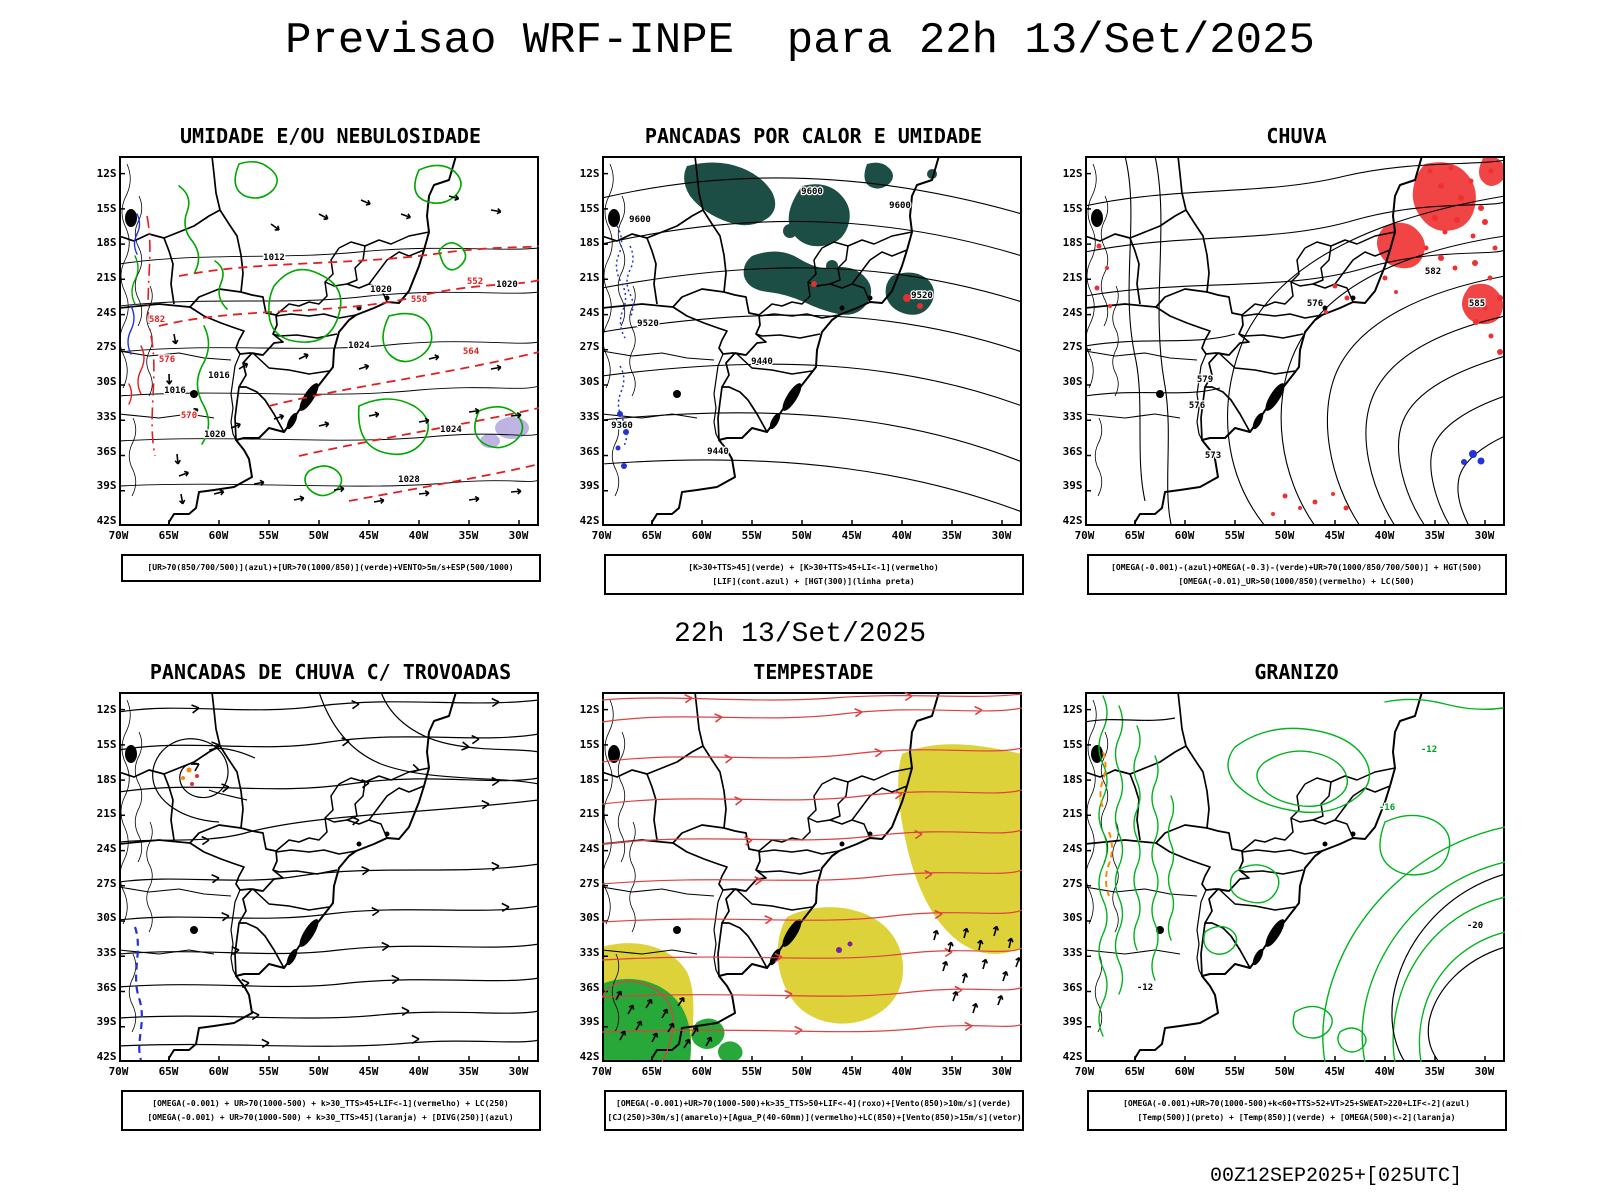  I want to click on contour-label: 552, so click(474, 282).